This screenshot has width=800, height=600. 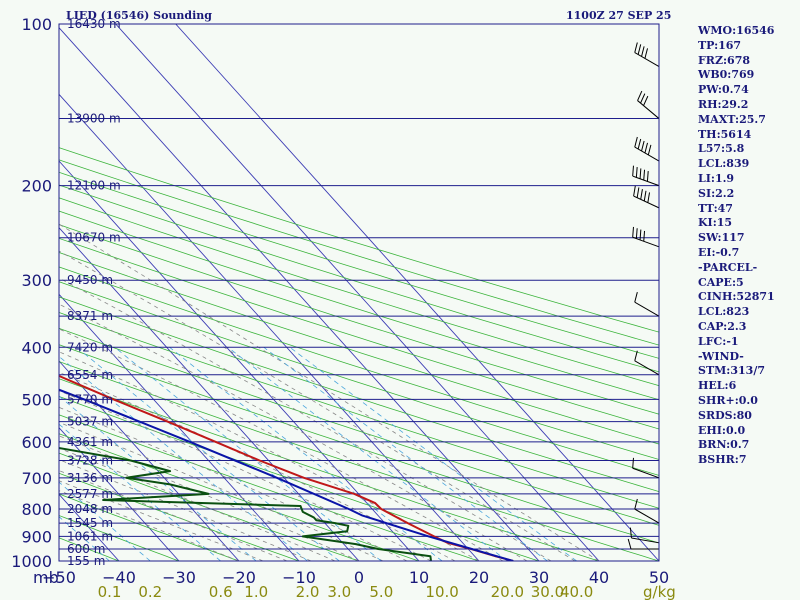 I want to click on height-label: 3136 m, so click(x=90, y=478).